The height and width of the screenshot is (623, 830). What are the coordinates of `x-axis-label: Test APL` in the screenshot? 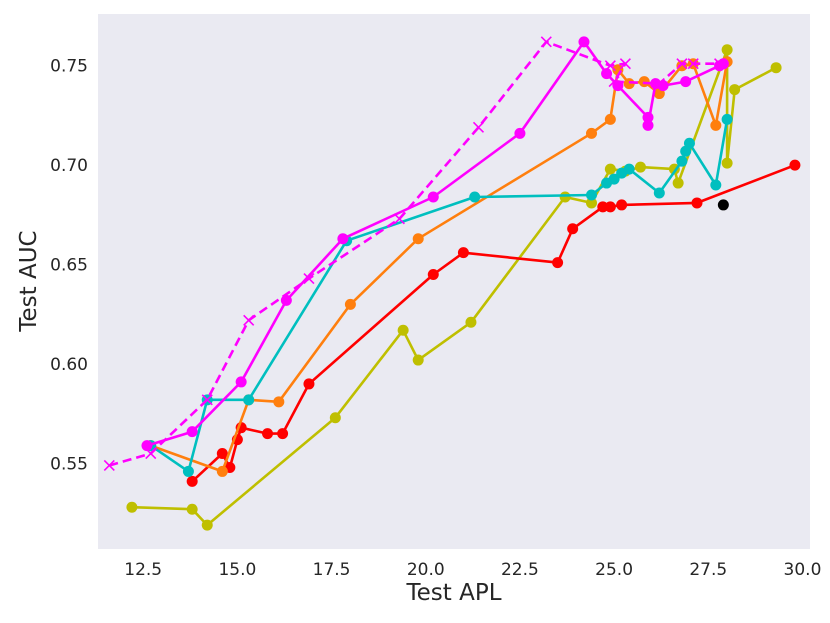 It's located at (453, 593).